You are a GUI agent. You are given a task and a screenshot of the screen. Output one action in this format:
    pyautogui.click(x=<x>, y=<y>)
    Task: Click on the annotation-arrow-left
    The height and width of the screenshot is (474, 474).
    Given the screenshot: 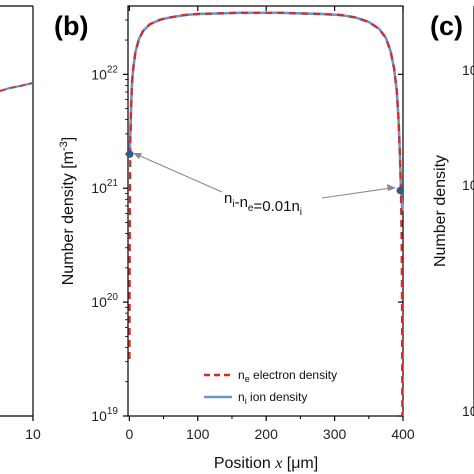 What is the action you would take?
    pyautogui.click(x=180, y=173)
    